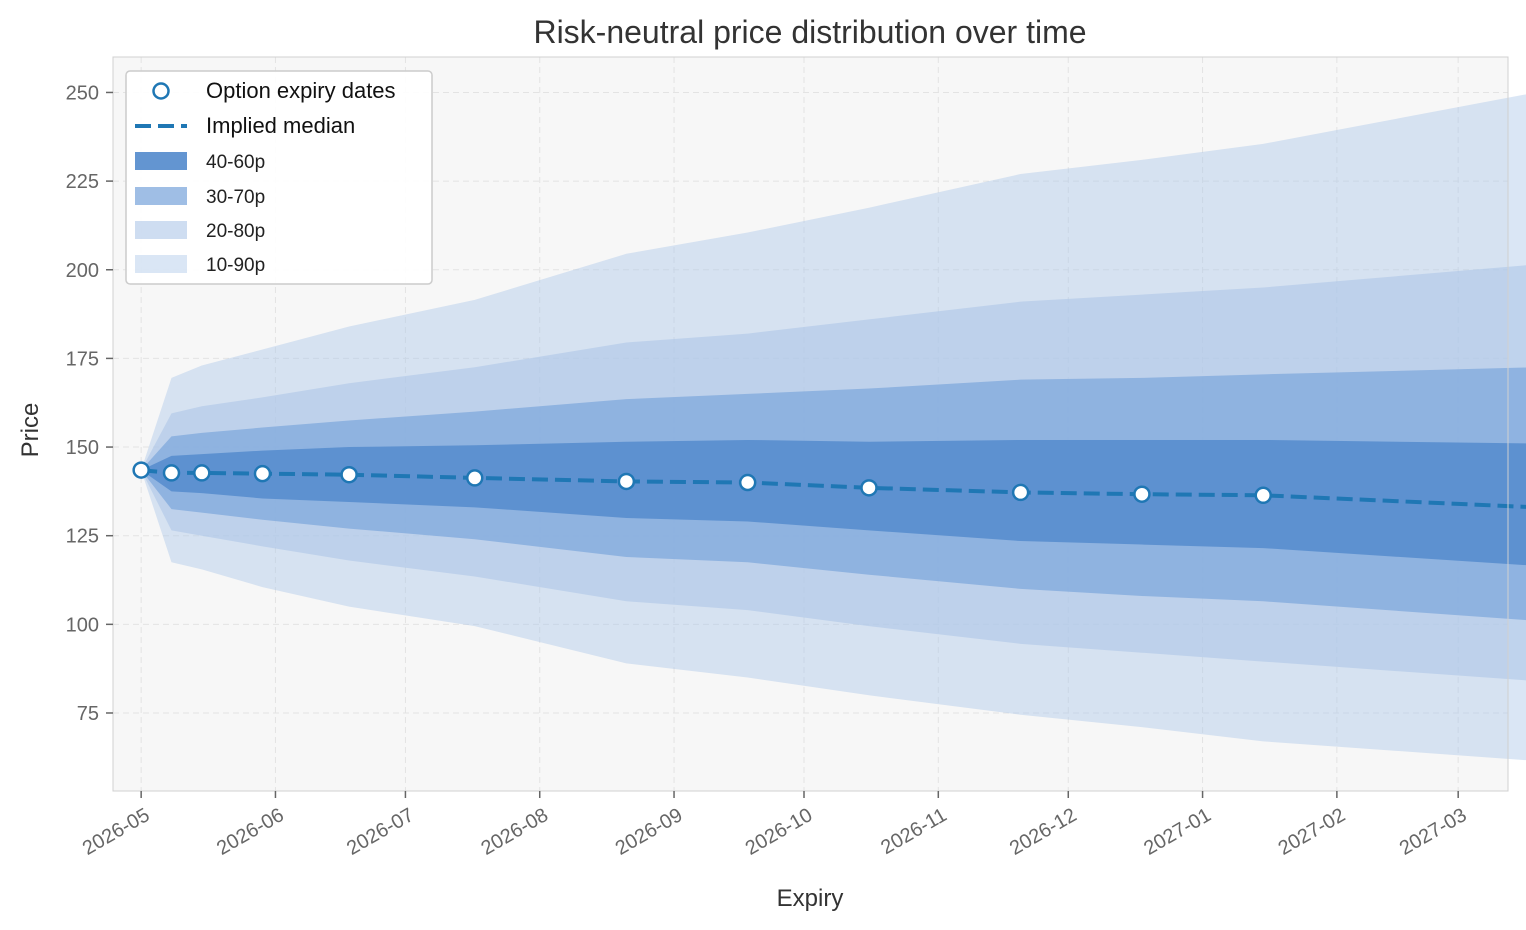 Image resolution: width=1526 pixels, height=930 pixels. I want to click on y-tick-label: 200, so click(82, 271).